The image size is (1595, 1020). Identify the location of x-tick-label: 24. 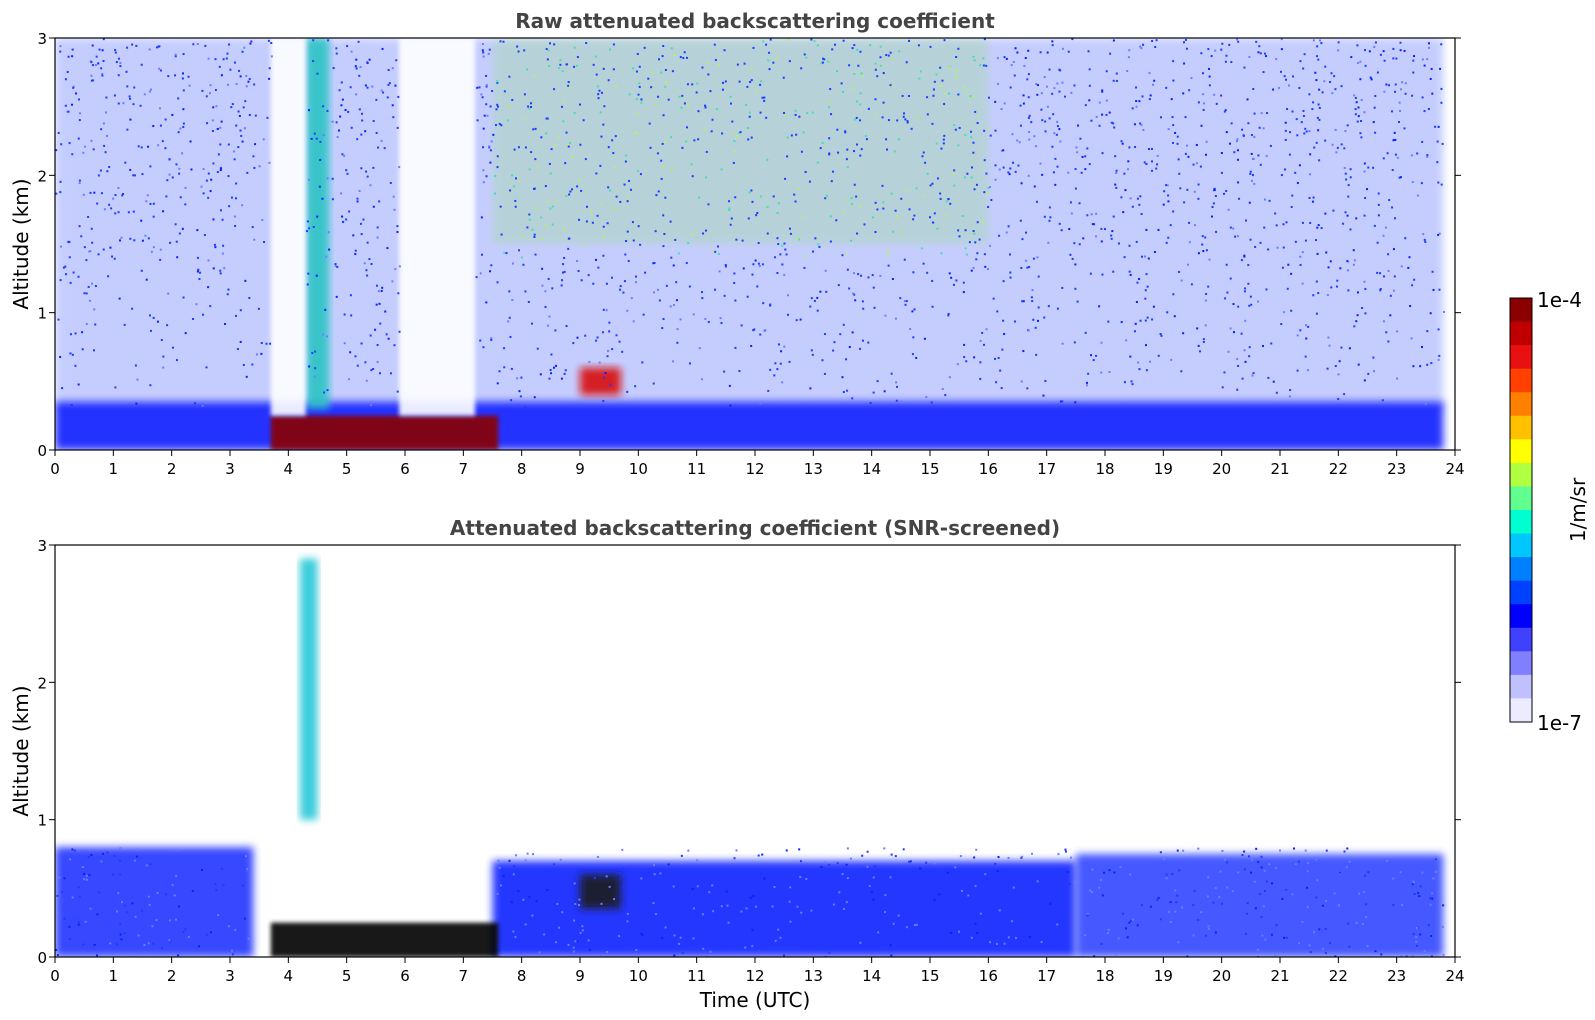
(1454, 469).